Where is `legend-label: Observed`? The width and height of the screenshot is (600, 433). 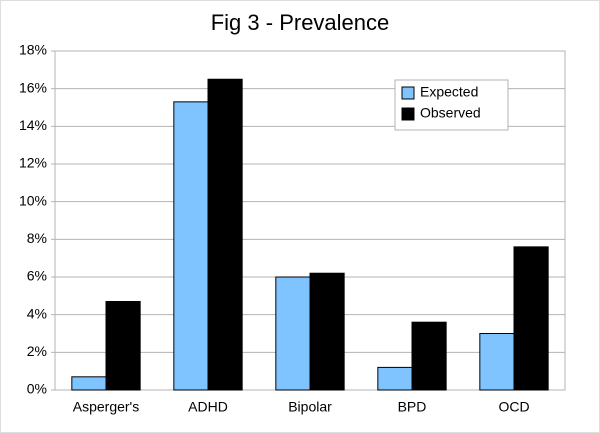 legend-label: Observed is located at coordinates (450, 113).